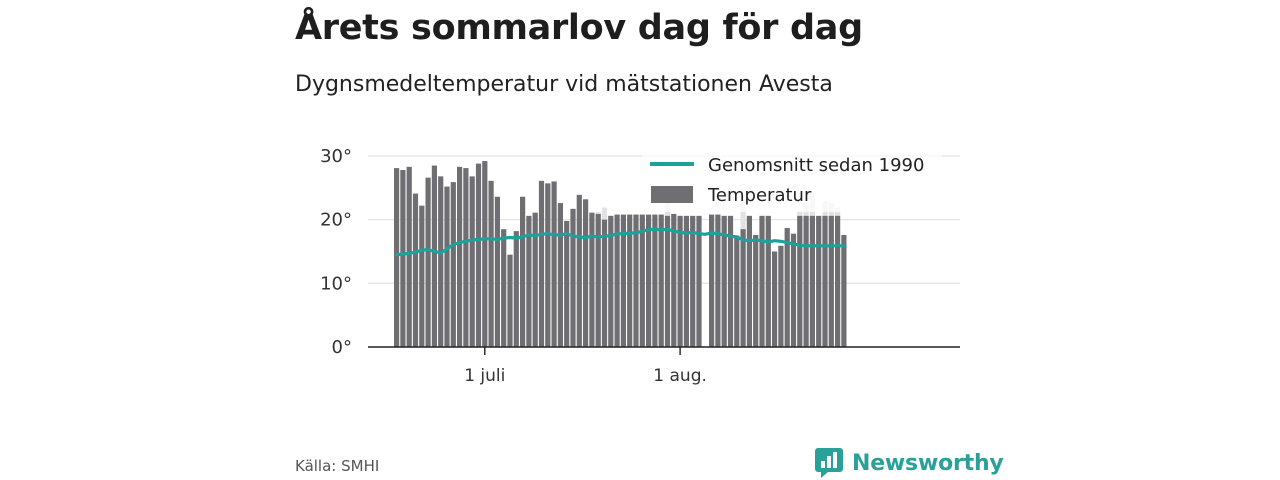  I want to click on x-axis: 1 juli 1 aug., so click(664, 366).